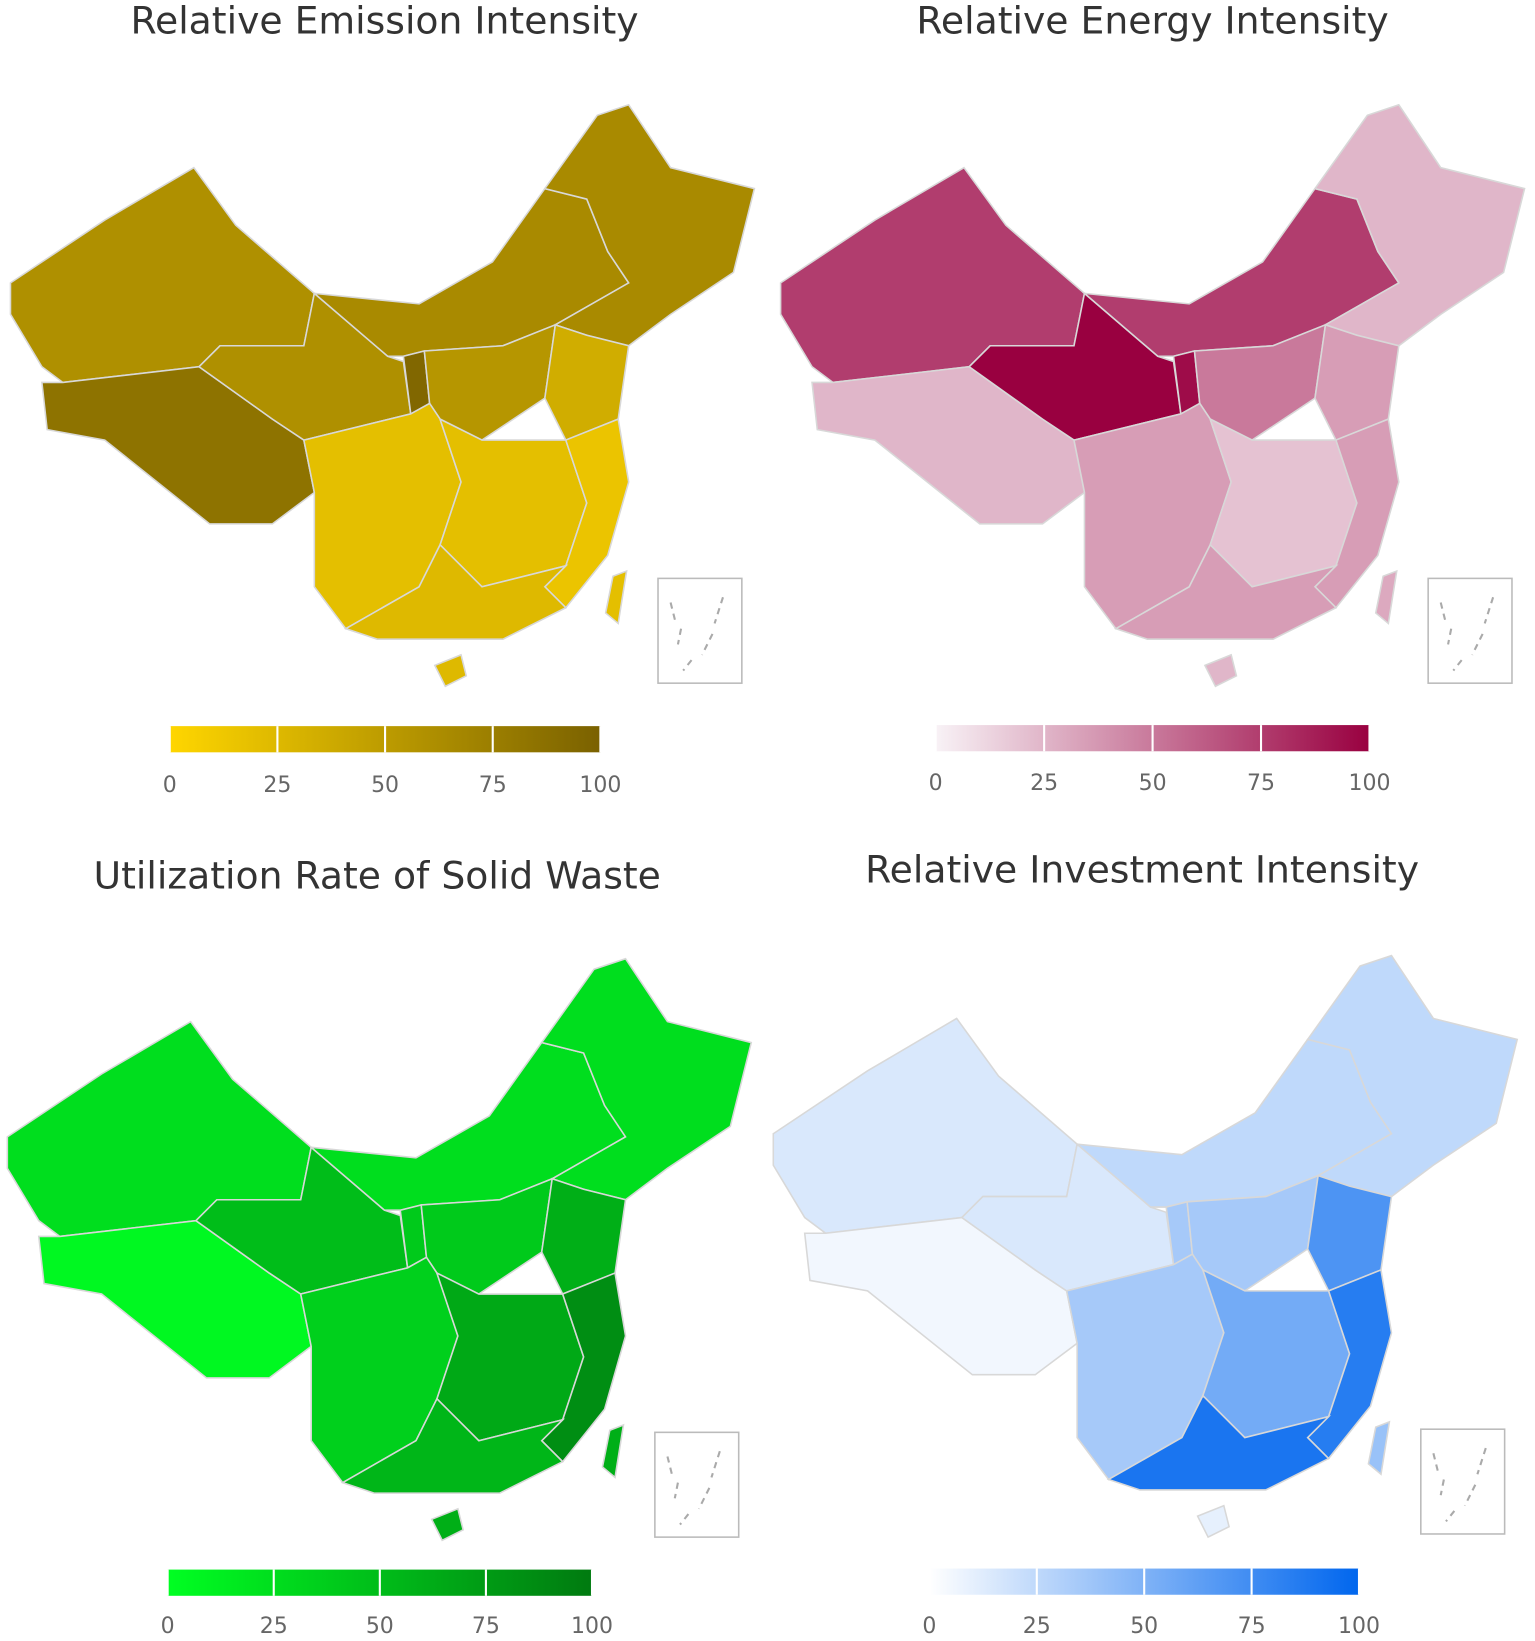 This screenshot has height=1641, width=1535. What do you see at coordinates (384, 21) in the screenshot?
I see `map-title: Relative Emission Intensity` at bounding box center [384, 21].